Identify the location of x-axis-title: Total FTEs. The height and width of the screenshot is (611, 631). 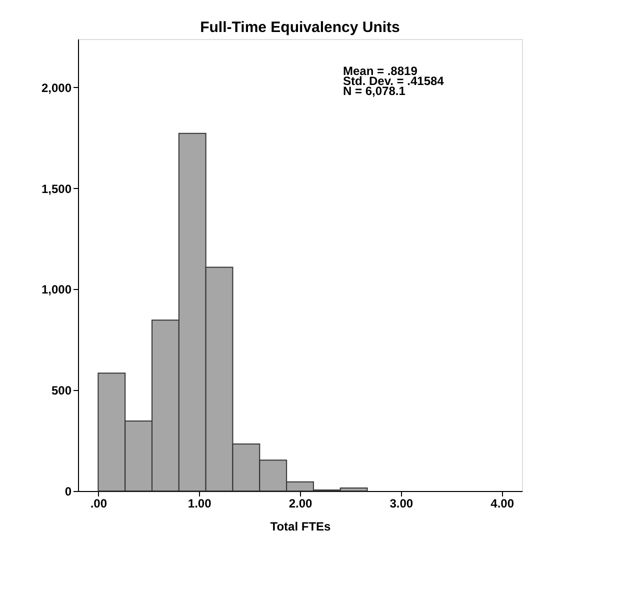
(301, 527).